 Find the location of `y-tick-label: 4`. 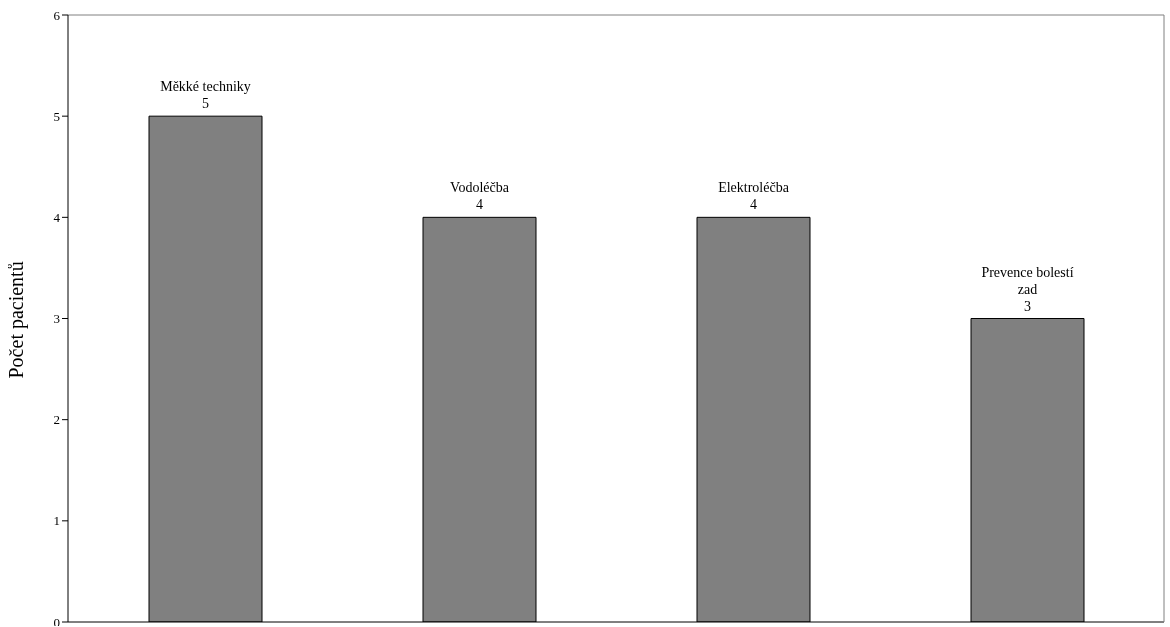

y-tick-label: 4 is located at coordinates (57, 217).